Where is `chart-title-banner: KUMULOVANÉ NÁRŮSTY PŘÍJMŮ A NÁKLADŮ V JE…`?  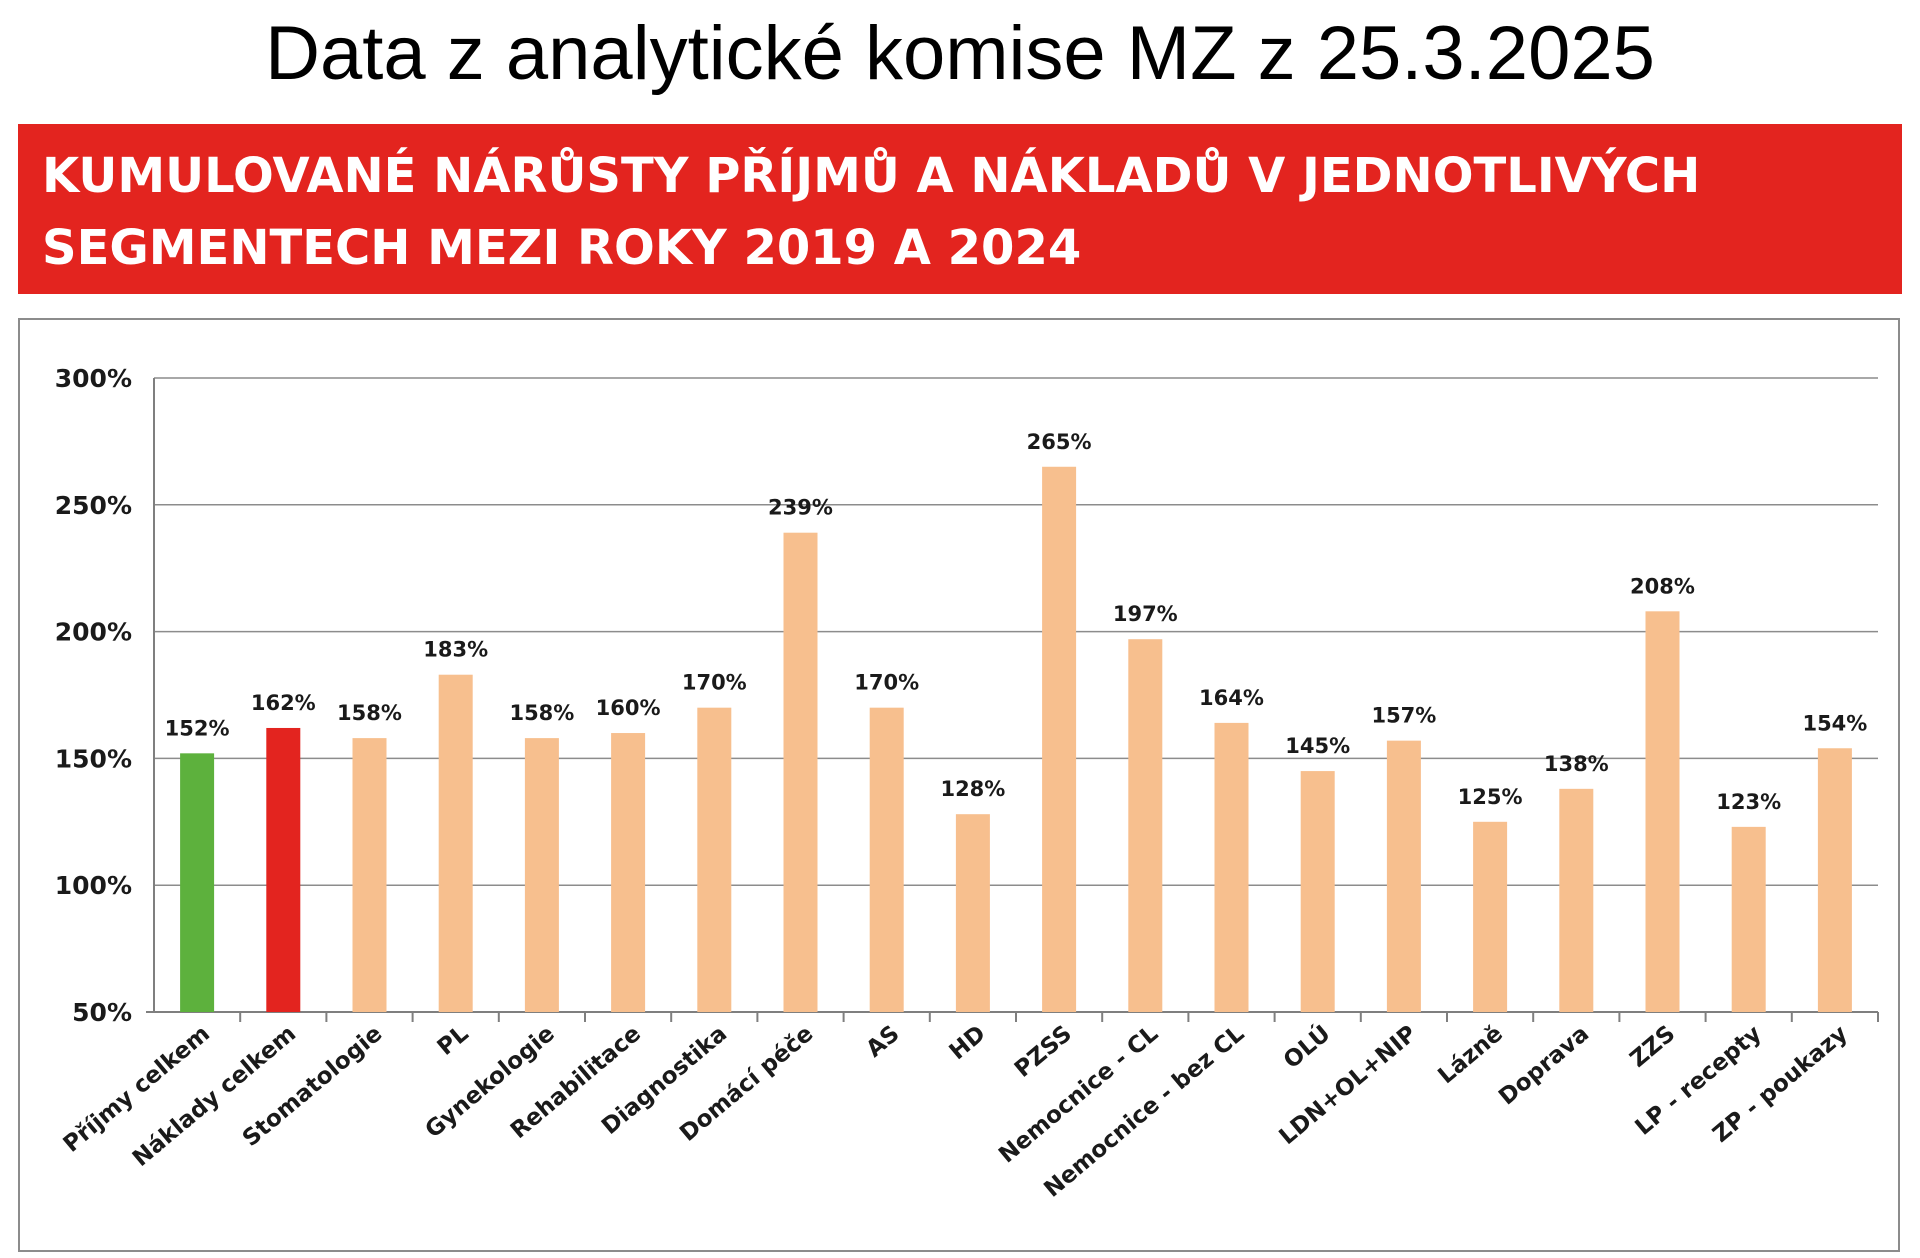
chart-title-banner: KUMULOVANÉ NÁRŮSTY PŘÍJMŮ A NÁKLADŮ V JE… is located at coordinates (960, 209).